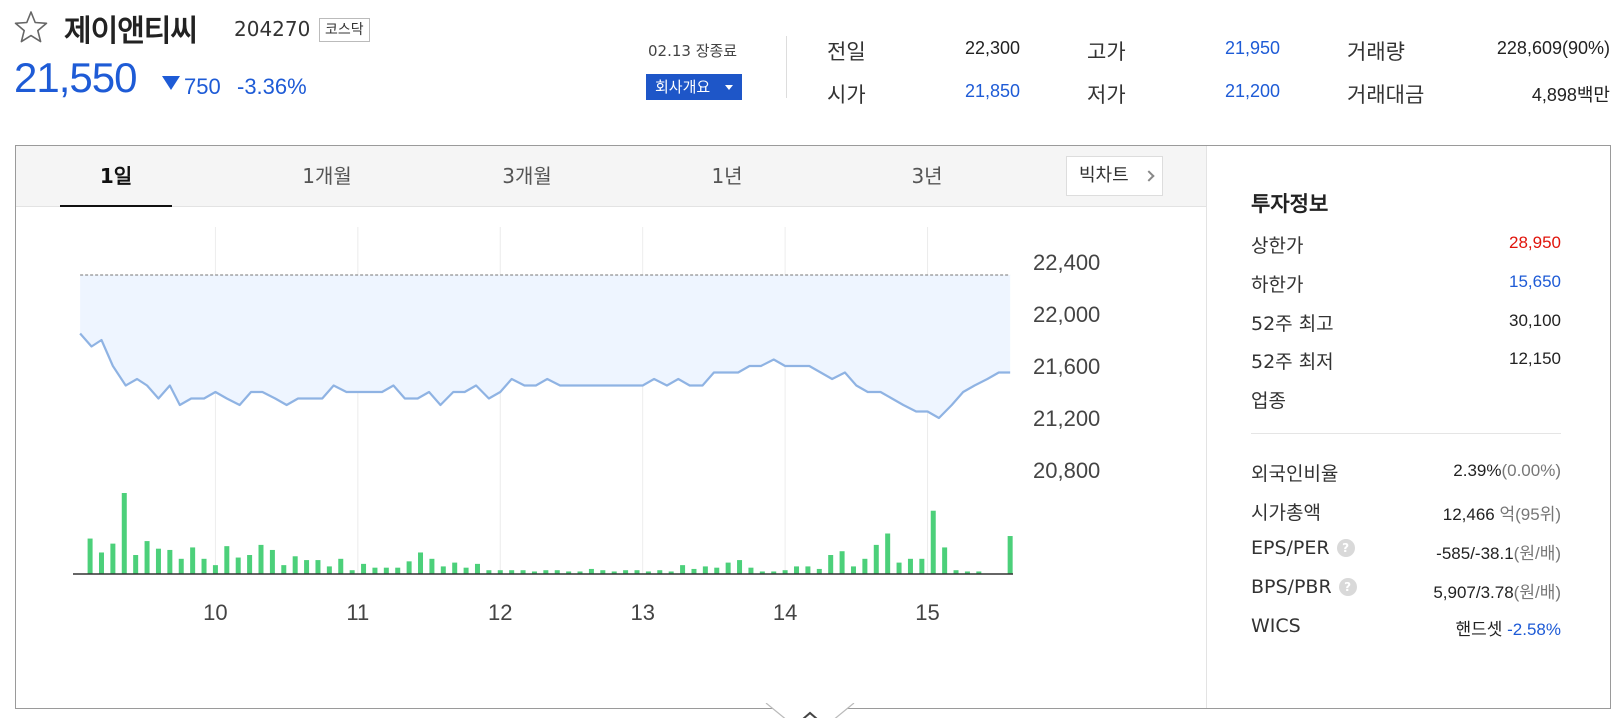 The width and height of the screenshot is (1624, 718). Describe the element at coordinates (1291, 587) in the screenshot. I see `bps-pbr-label: BPS/PBR` at that location.